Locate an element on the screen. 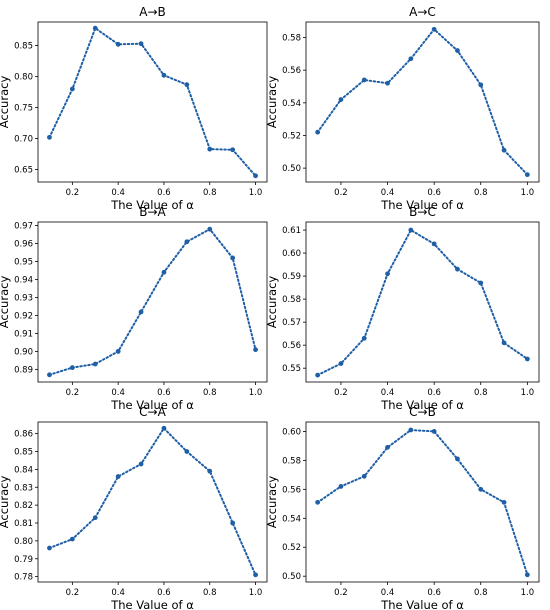 This screenshot has height=610, width=550. y-tick-label: 0.50 is located at coordinates (291, 577).